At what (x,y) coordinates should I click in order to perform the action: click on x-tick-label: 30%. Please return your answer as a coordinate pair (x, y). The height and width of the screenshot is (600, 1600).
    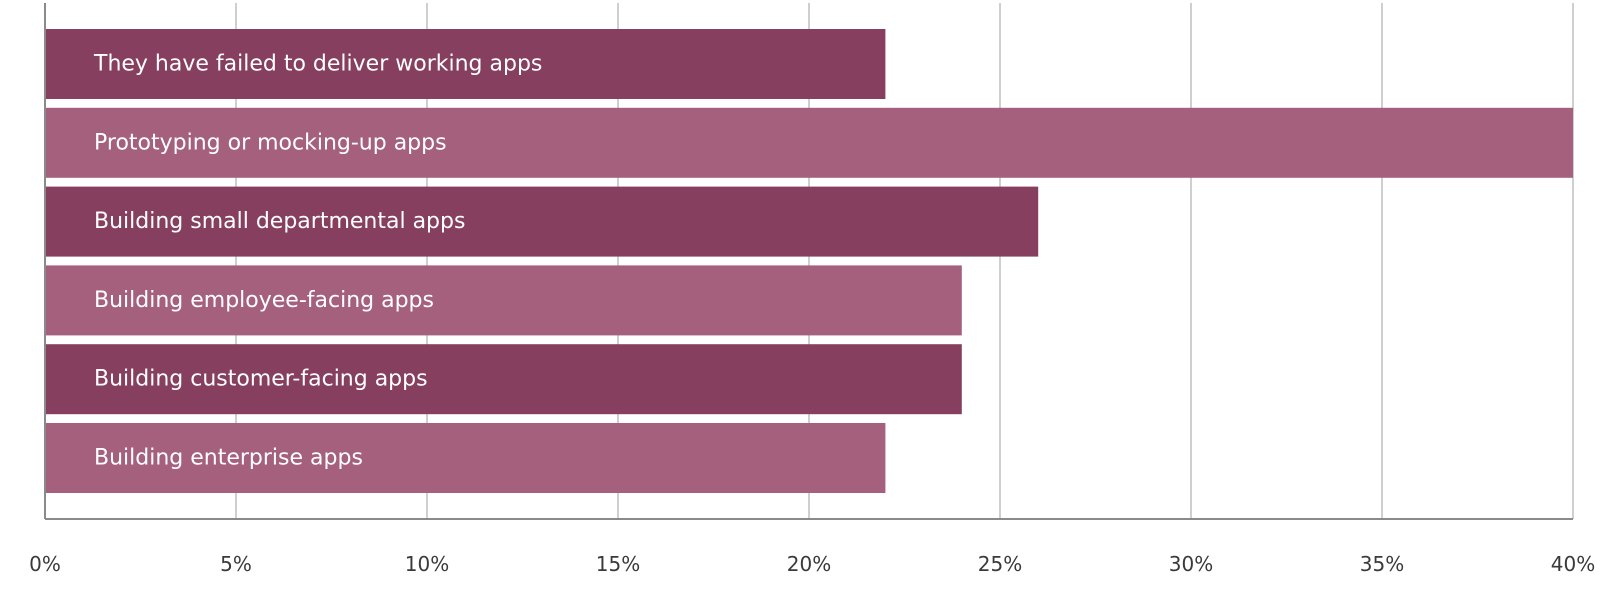
    Looking at the image, I should click on (1191, 564).